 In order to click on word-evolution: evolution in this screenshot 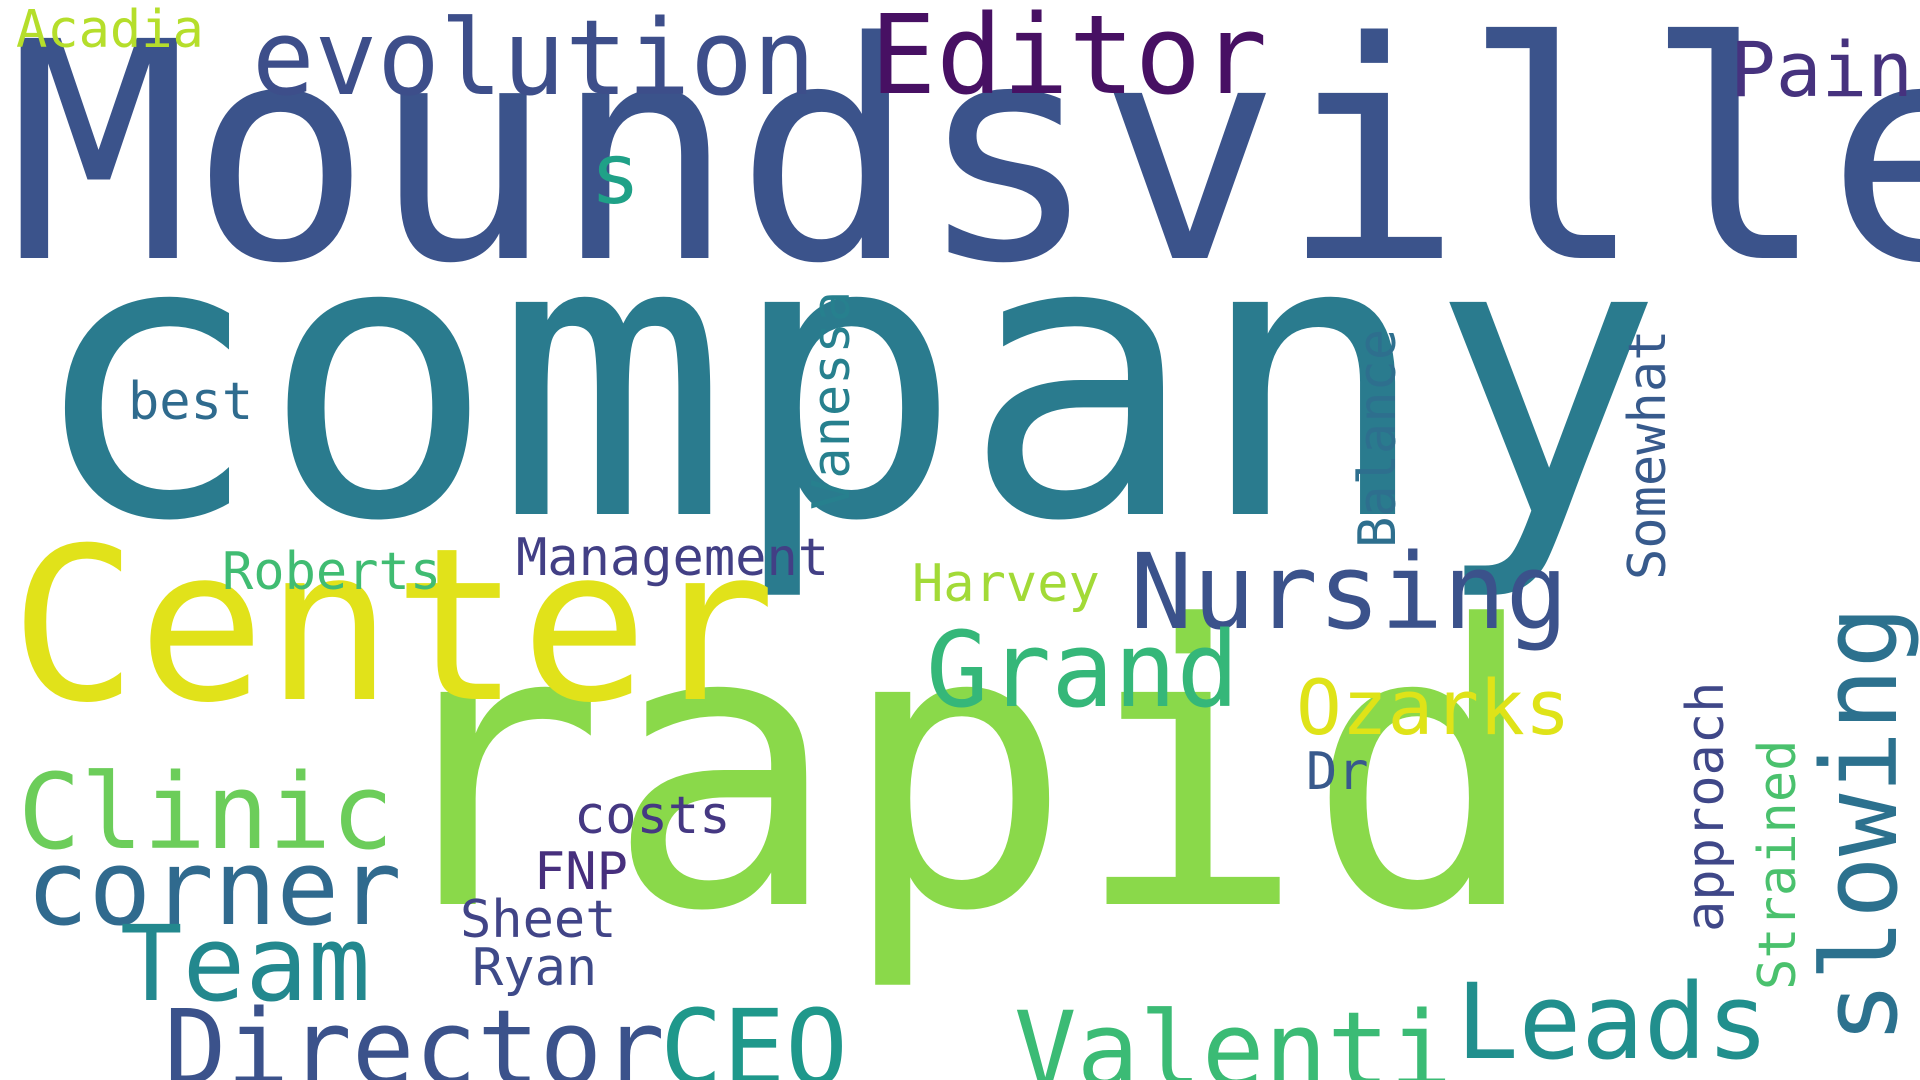, I will do `click(534, 59)`.